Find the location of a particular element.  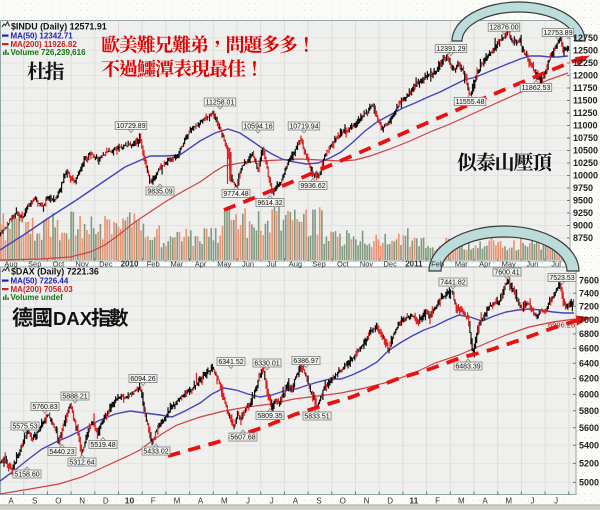

svg-text: DAX is located at coordinates (73, 318).